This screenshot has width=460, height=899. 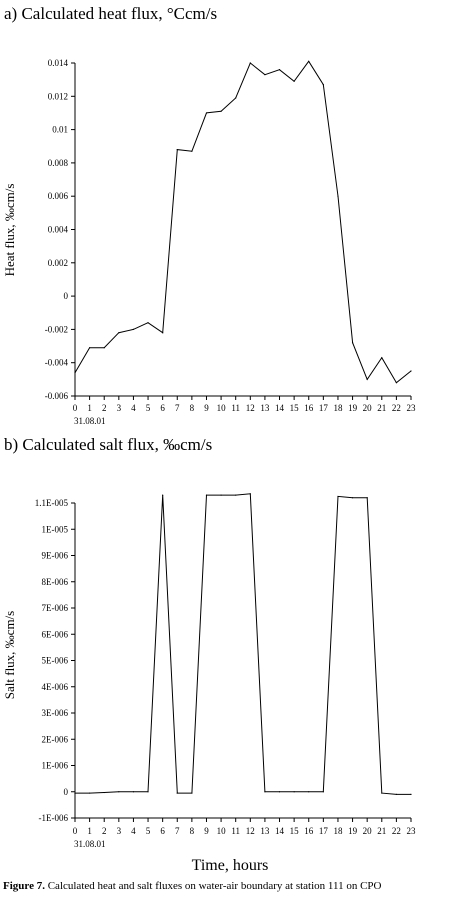 I want to click on salt-x-tick-label: 5, so click(x=148, y=831).